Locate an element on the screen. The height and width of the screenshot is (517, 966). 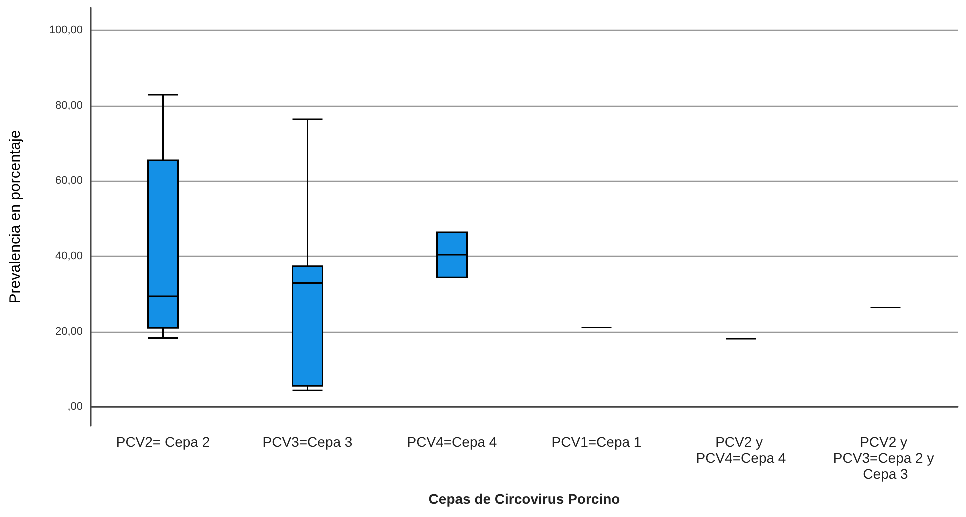
x-tick-label: PCV1=Cepa 1 is located at coordinates (597, 442).